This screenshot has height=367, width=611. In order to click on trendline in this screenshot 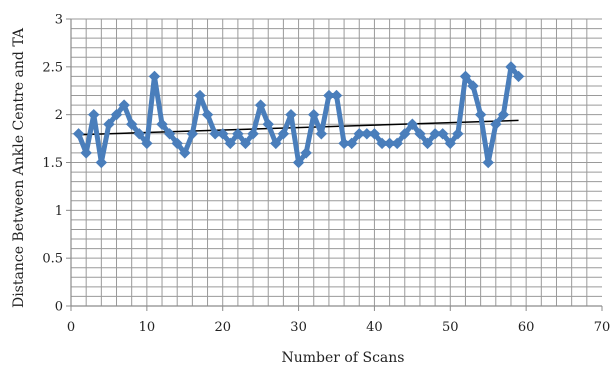, I will do `click(298, 127)`.